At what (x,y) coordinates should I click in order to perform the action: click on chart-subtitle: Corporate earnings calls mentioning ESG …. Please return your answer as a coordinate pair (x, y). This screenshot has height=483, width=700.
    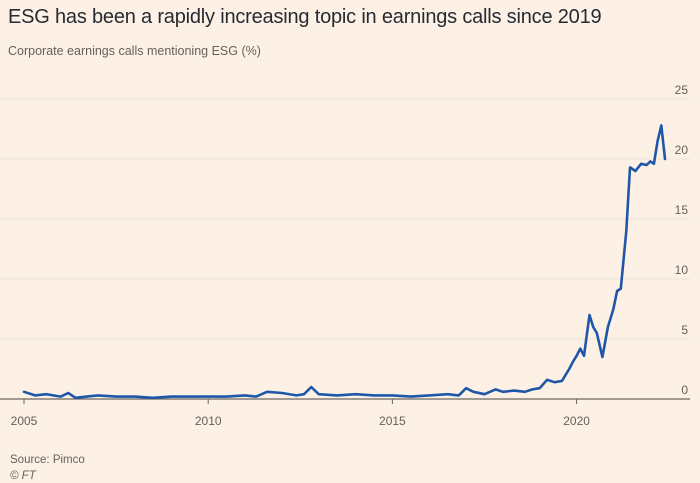
    Looking at the image, I should click on (134, 51).